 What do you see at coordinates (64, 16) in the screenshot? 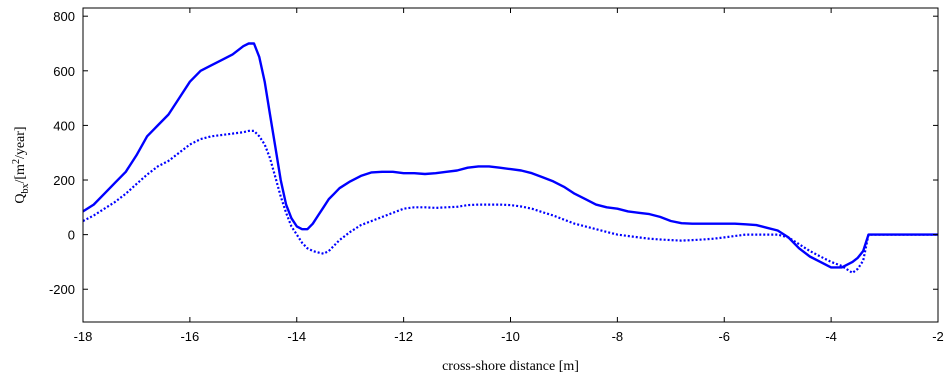
I see `y-tick-label: 800` at bounding box center [64, 16].